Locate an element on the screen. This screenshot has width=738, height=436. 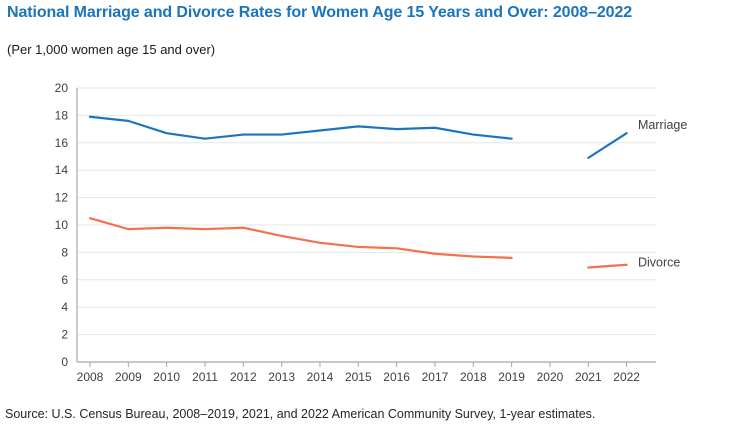
x-tick-label: 2015 is located at coordinates (358, 377).